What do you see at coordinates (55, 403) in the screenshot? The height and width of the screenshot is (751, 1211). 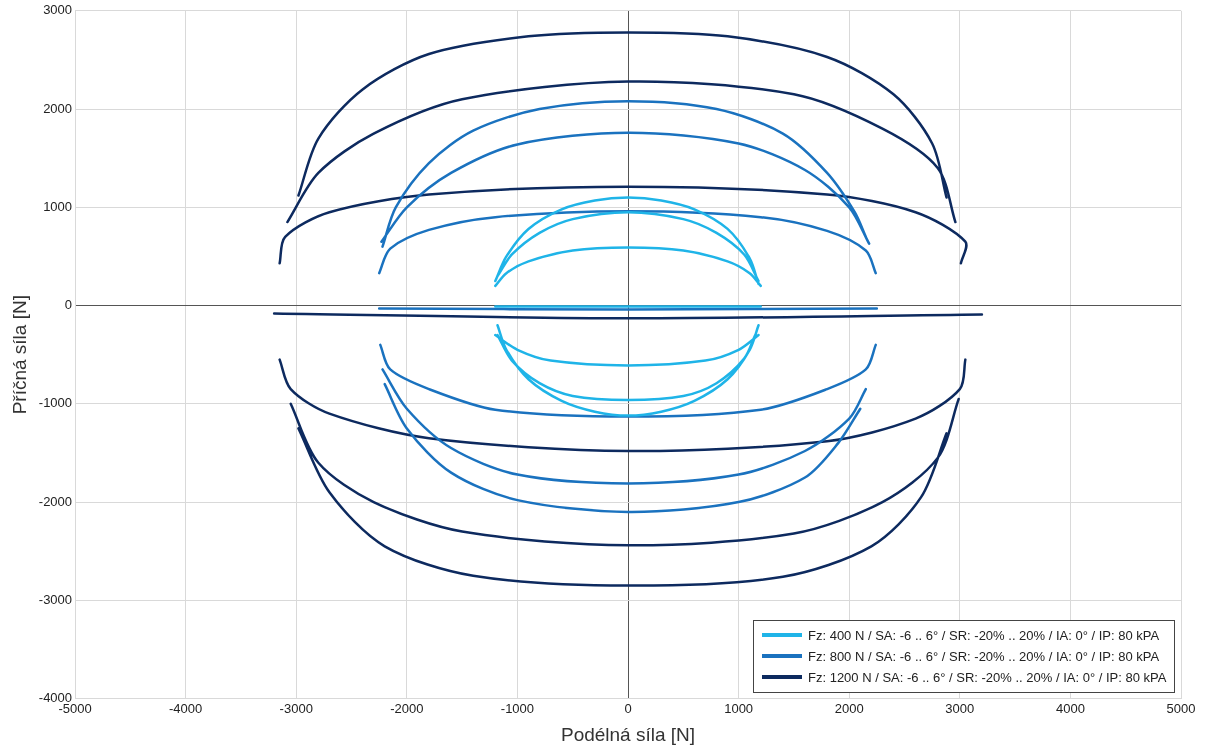 I see `y-tick-label: -1000` at bounding box center [55, 403].